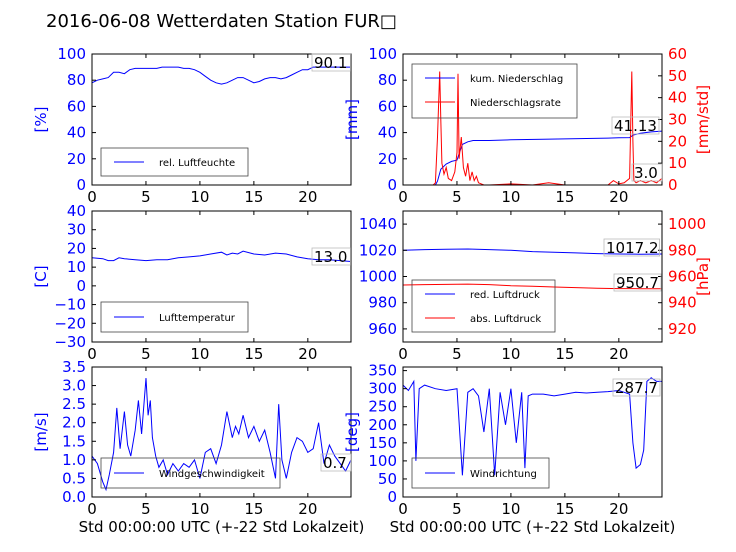  What do you see at coordinates (703, 119) in the screenshot?
I see `y2-axis-label: [mm/std]` at bounding box center [703, 119].